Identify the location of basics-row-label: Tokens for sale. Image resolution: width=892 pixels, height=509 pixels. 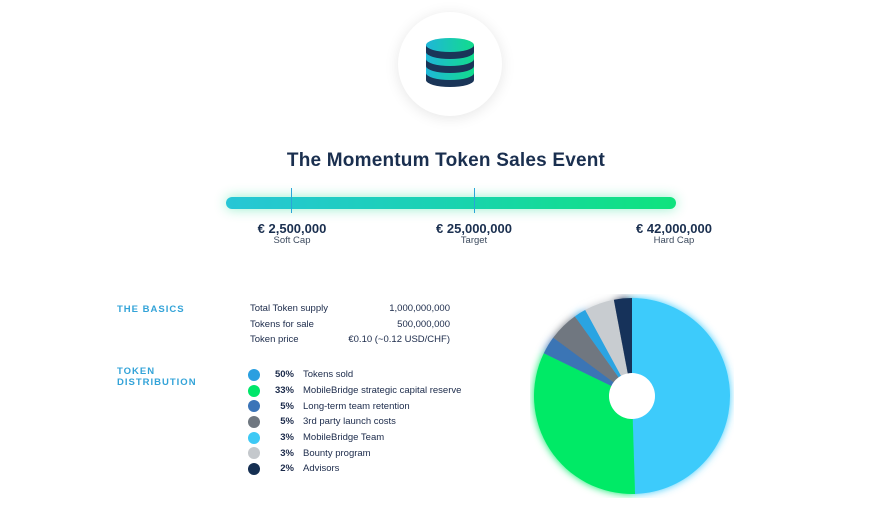
(282, 324).